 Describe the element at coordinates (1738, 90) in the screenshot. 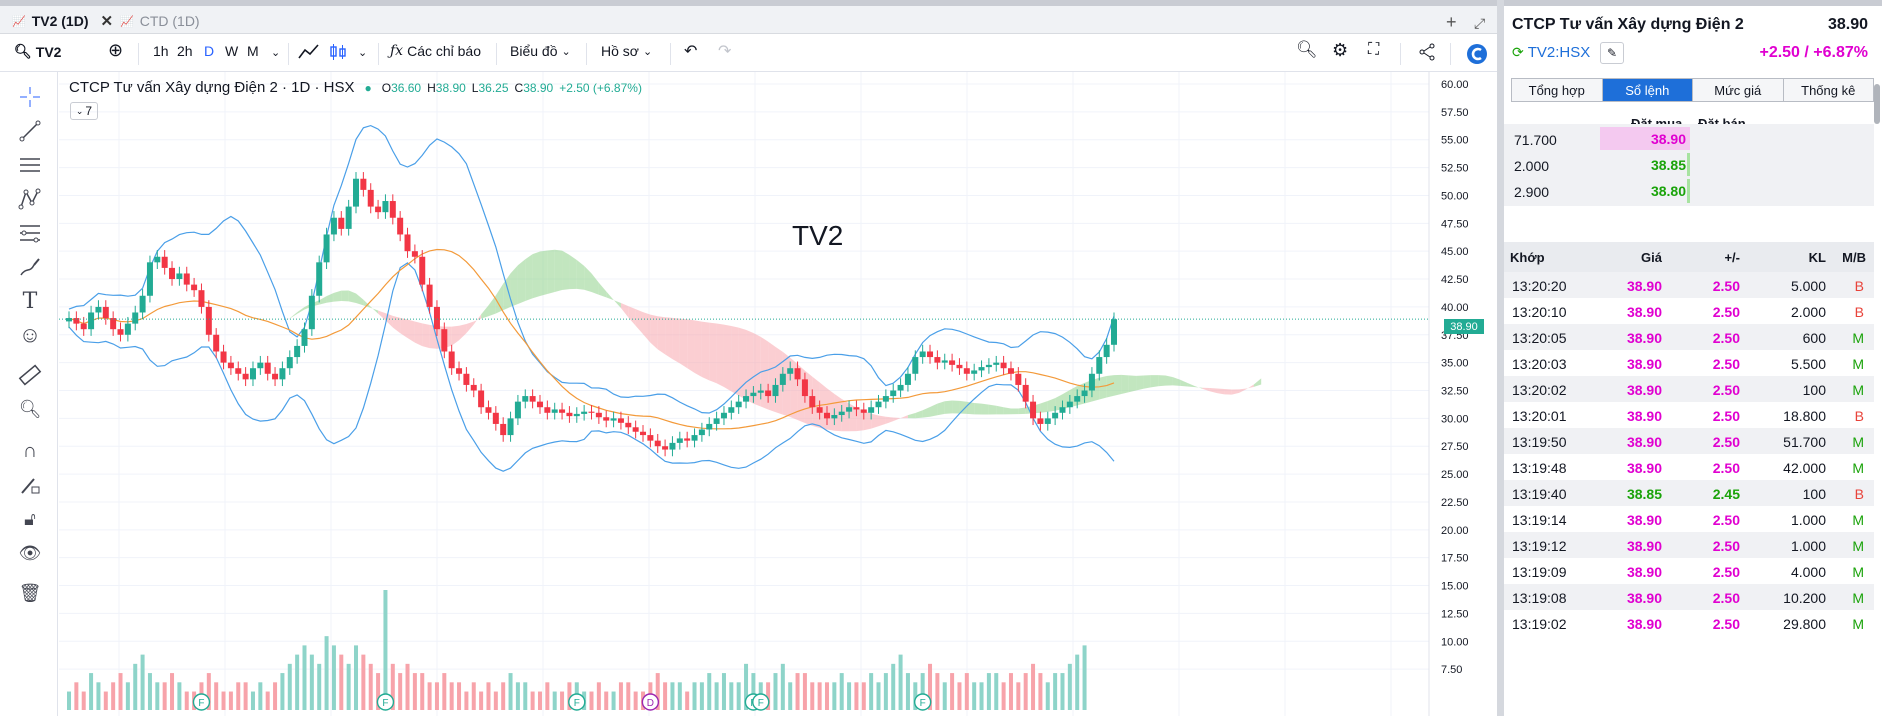

I see `tab-muc-gia: Mức giá` at that location.